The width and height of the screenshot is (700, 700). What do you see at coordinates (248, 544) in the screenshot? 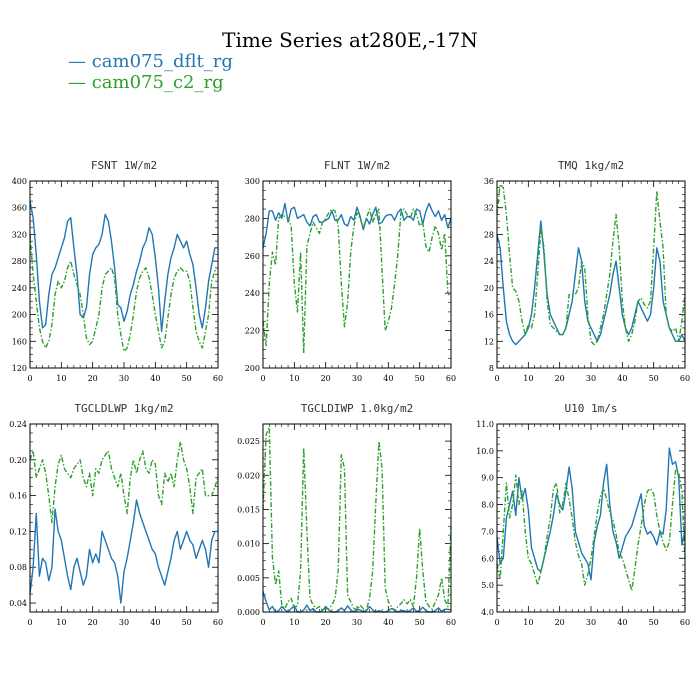
I see `y-tick-label: 0.010` at bounding box center [248, 544].